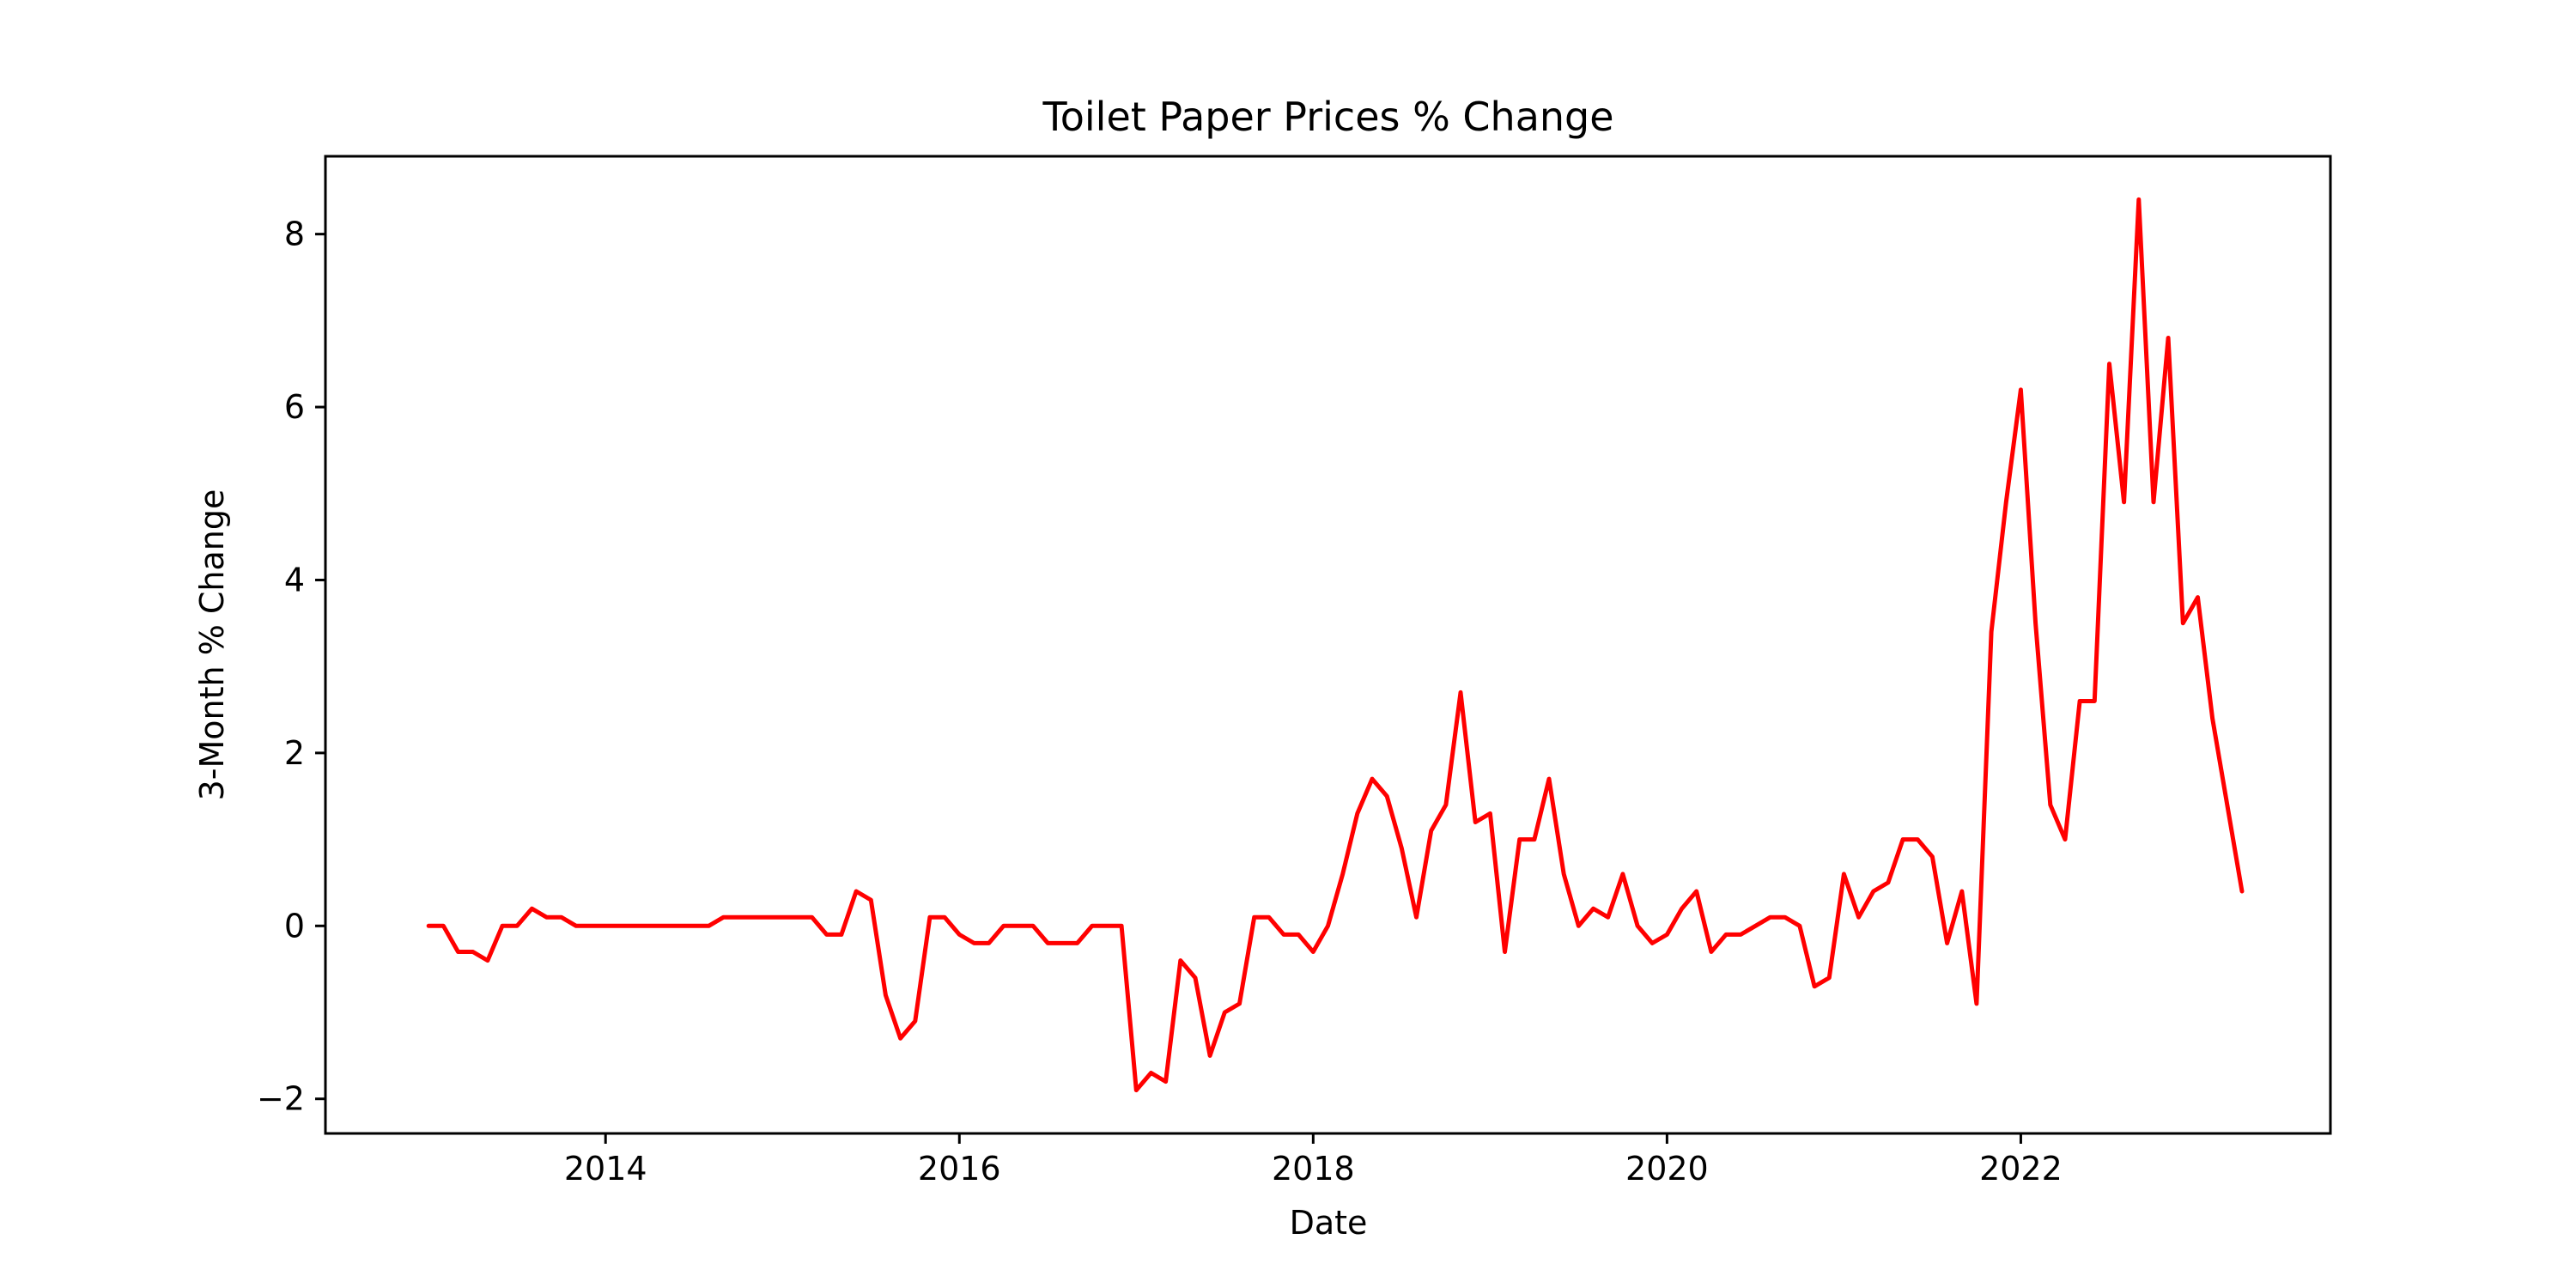  I want to click on x-tick-label: 2016, so click(959, 1169).